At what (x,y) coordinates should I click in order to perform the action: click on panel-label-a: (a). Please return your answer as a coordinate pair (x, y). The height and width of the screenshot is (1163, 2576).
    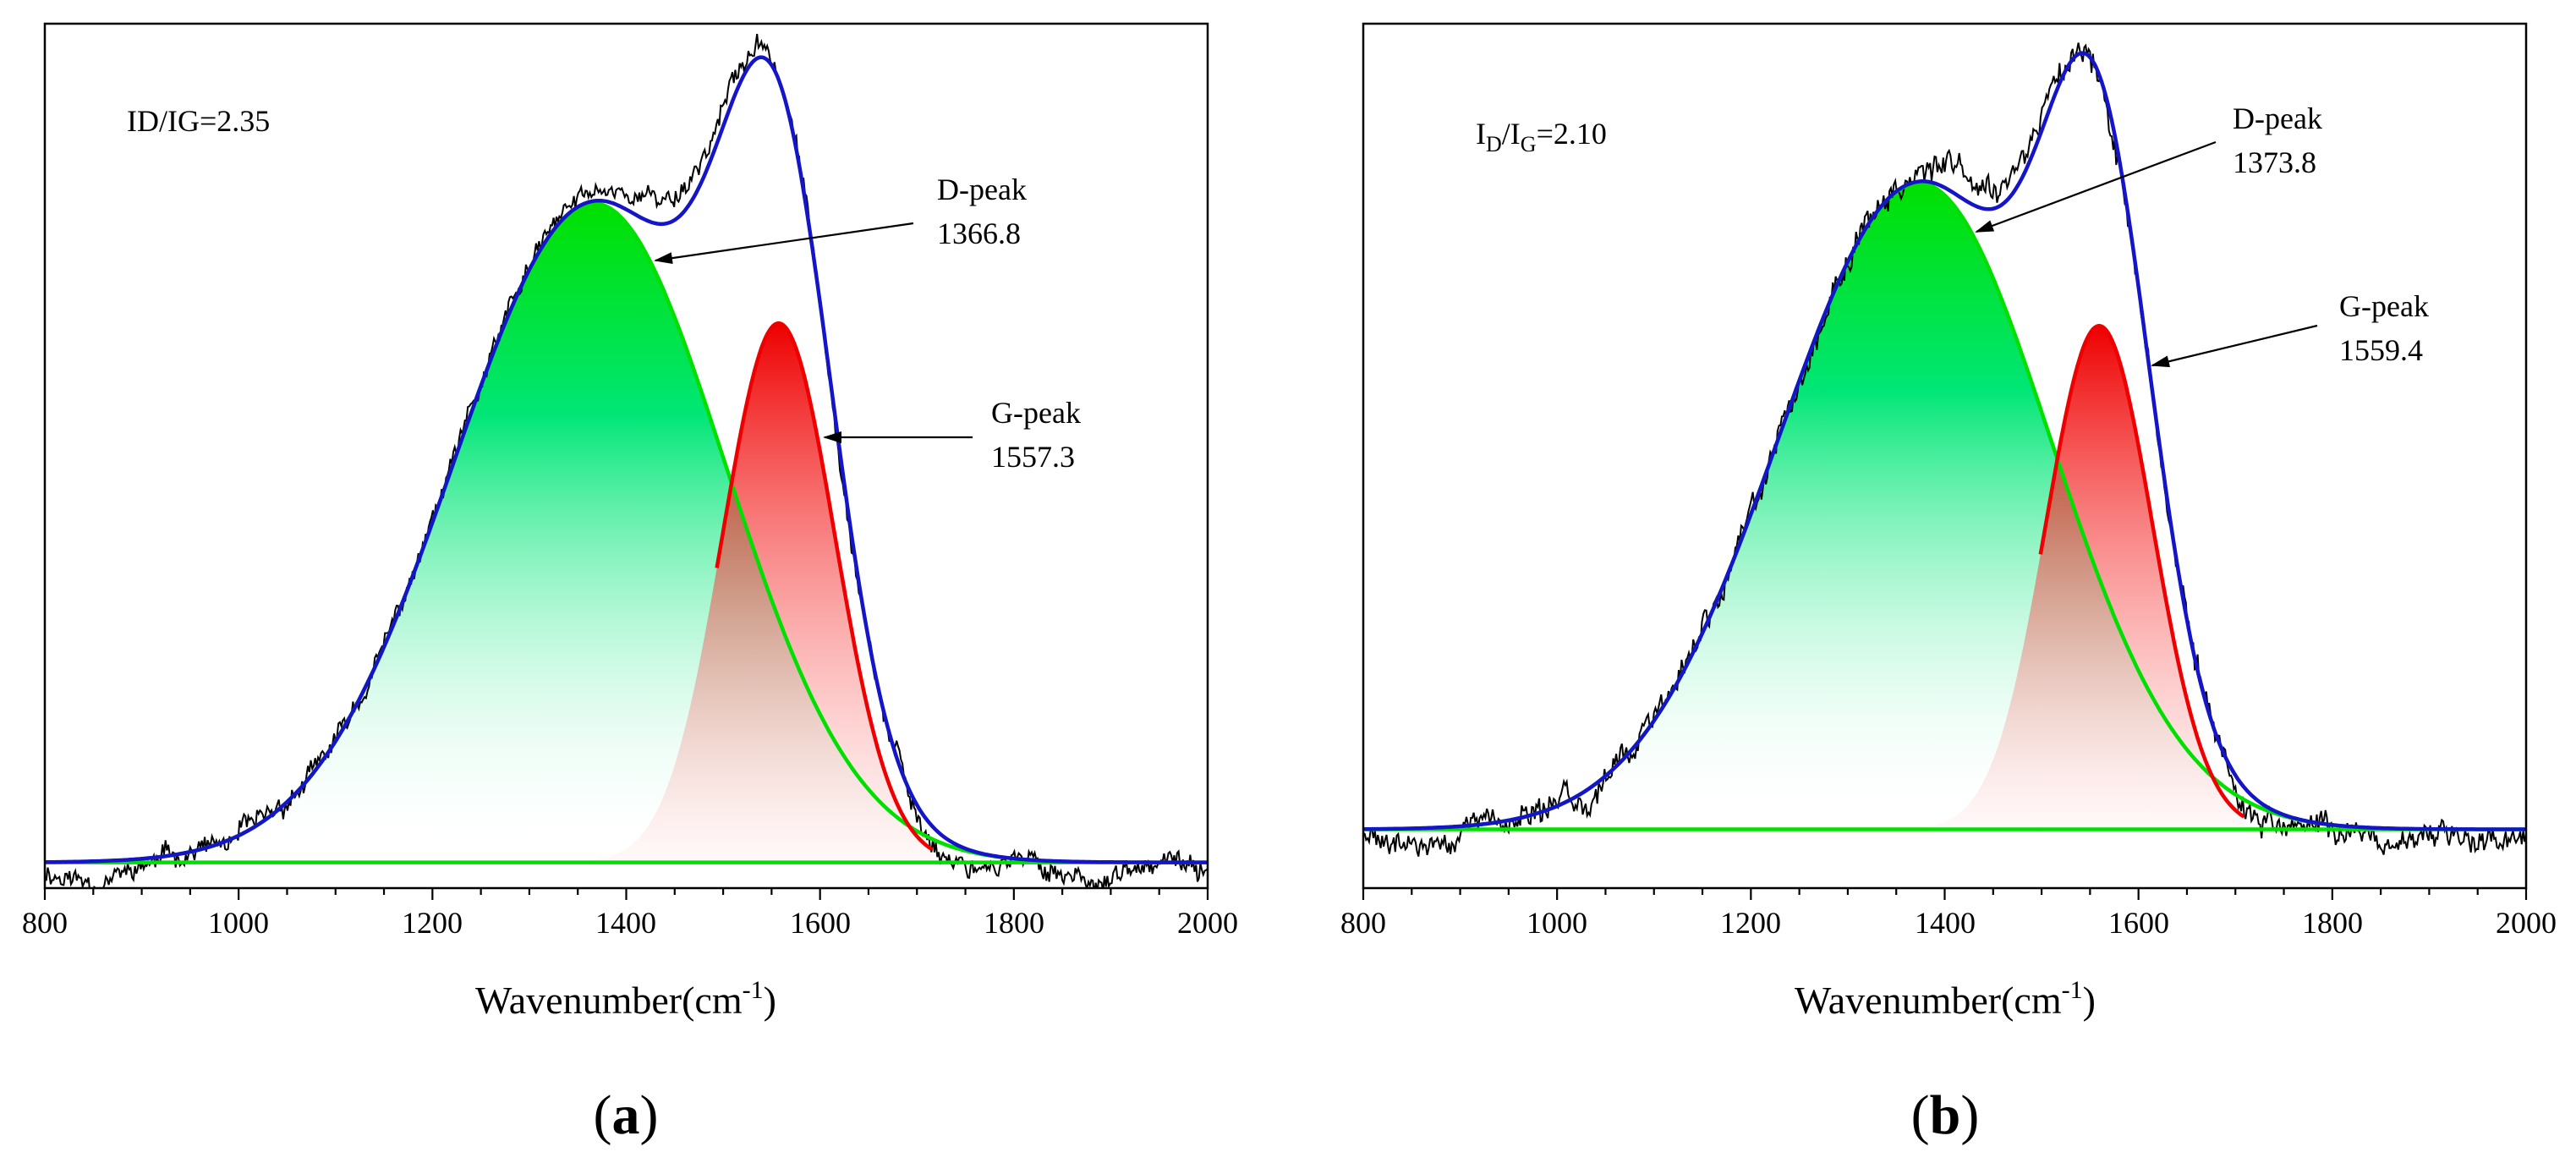
    Looking at the image, I should click on (626, 1115).